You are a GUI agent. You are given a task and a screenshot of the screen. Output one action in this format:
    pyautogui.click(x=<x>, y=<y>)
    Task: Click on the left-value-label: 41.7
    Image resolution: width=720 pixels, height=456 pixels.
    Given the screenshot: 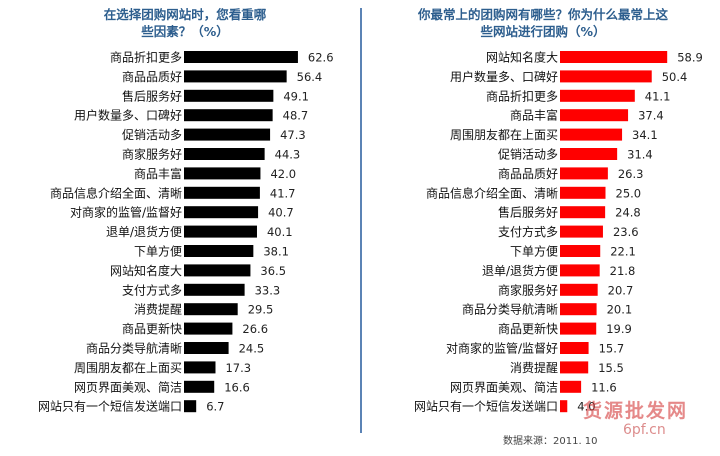 What is the action you would take?
    pyautogui.click(x=283, y=193)
    